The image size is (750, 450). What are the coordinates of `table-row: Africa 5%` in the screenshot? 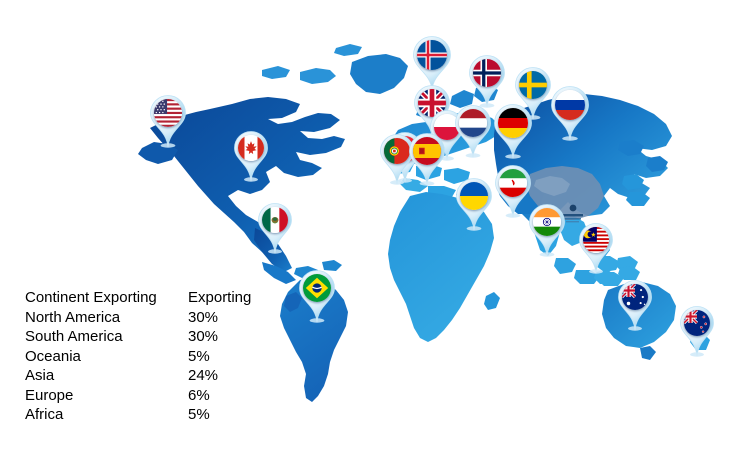 It's located at (138, 415).